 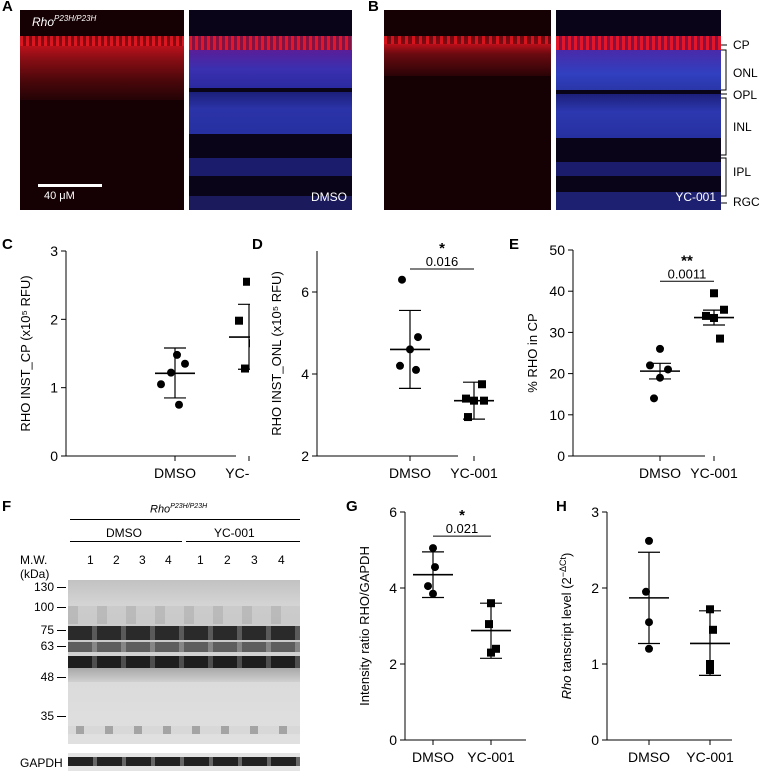 What do you see at coordinates (746, 202) in the screenshot?
I see `layer-rgc: RGC` at bounding box center [746, 202].